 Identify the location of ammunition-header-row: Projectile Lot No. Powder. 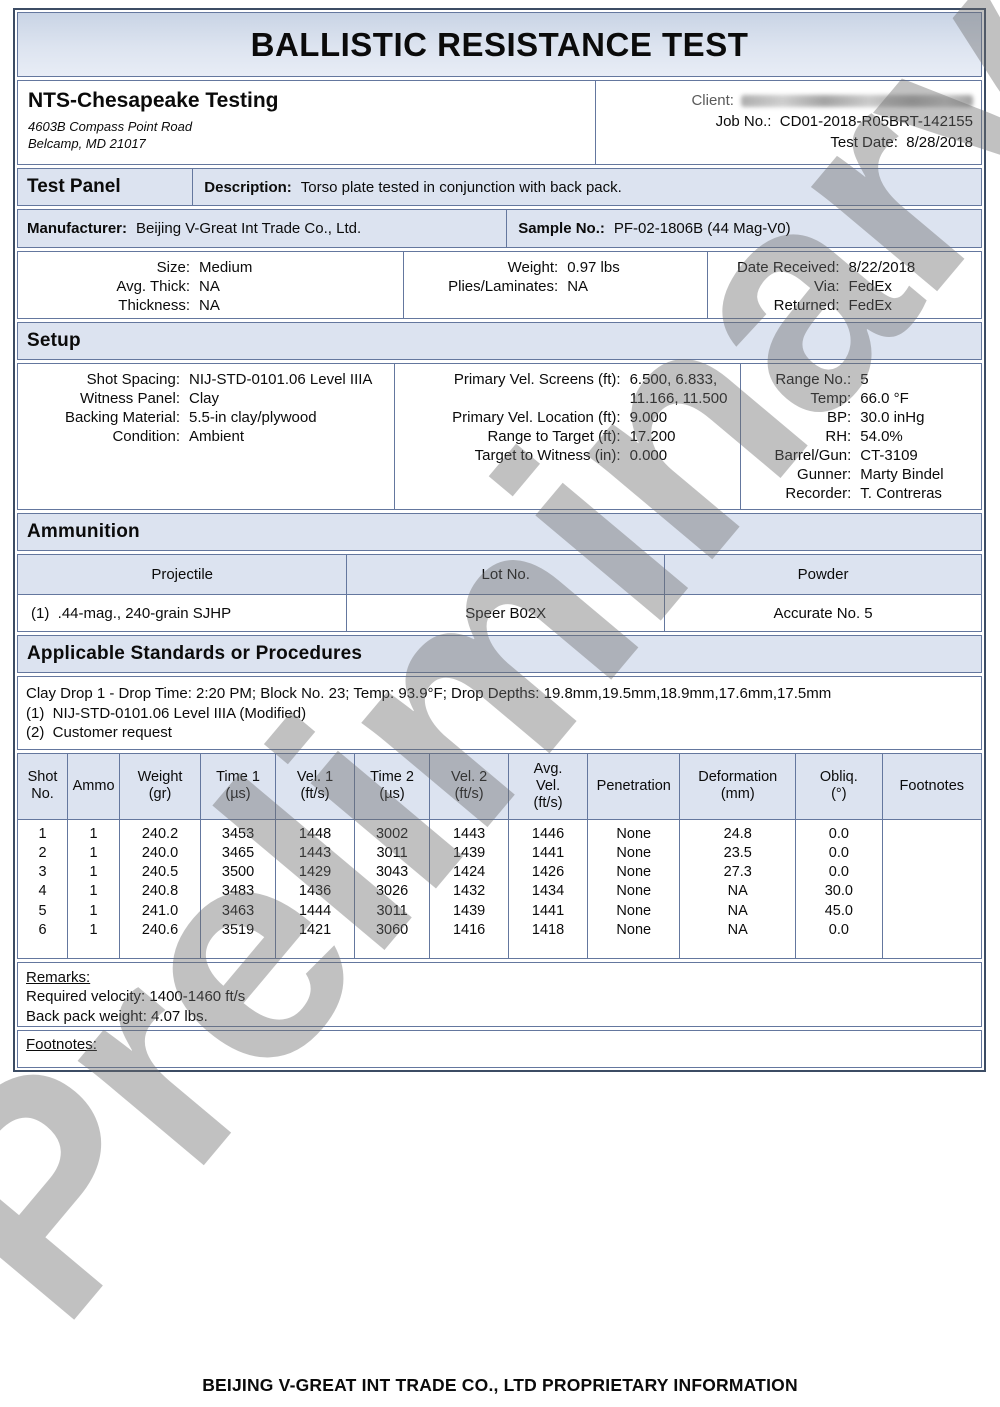
(499, 575).